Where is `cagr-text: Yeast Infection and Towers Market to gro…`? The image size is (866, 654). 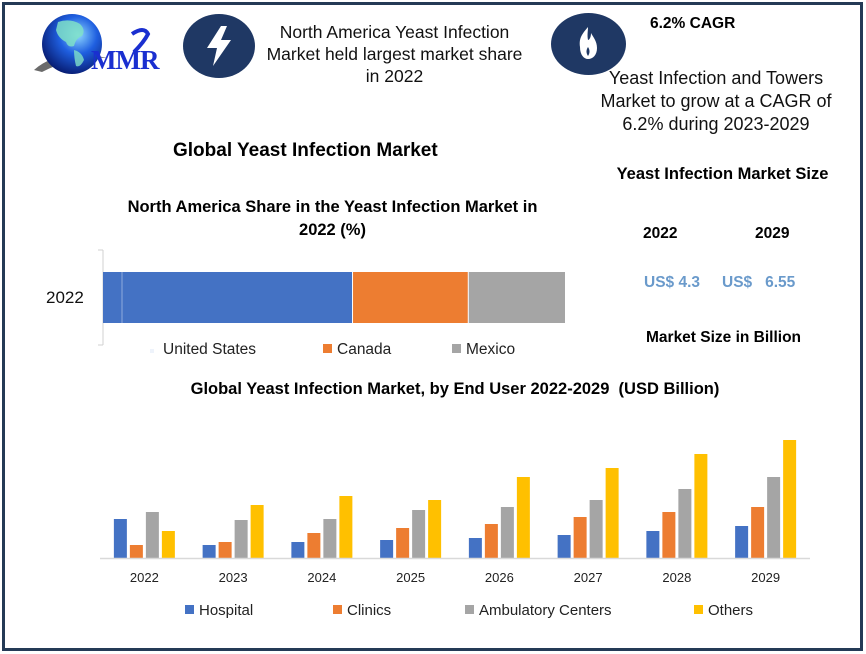
cagr-text: Yeast Infection and Towers Market to gro… is located at coordinates (716, 101).